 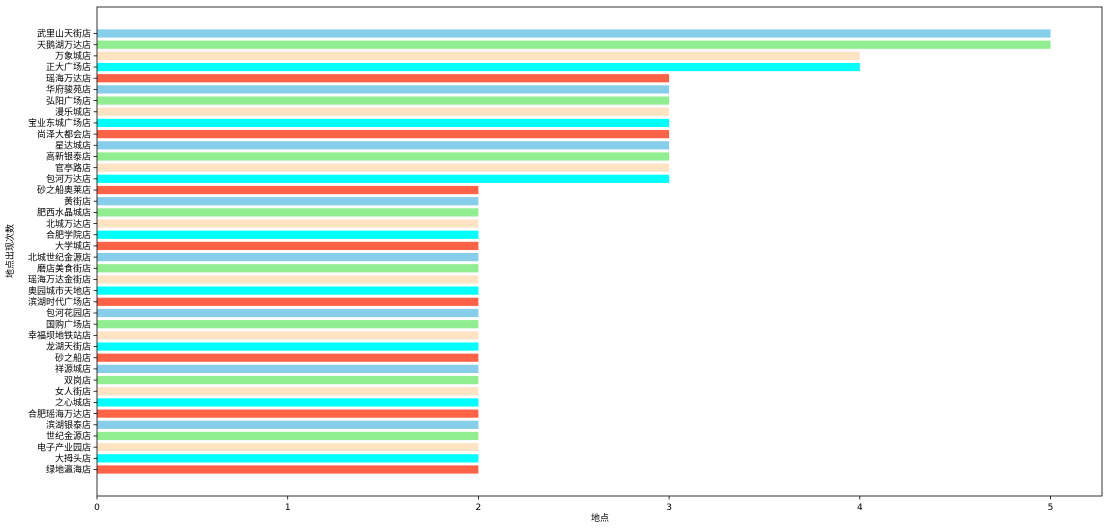 What do you see at coordinates (59, 280) in the screenshot?
I see `y-tick-label-22: 瑶海万达金街店` at bounding box center [59, 280].